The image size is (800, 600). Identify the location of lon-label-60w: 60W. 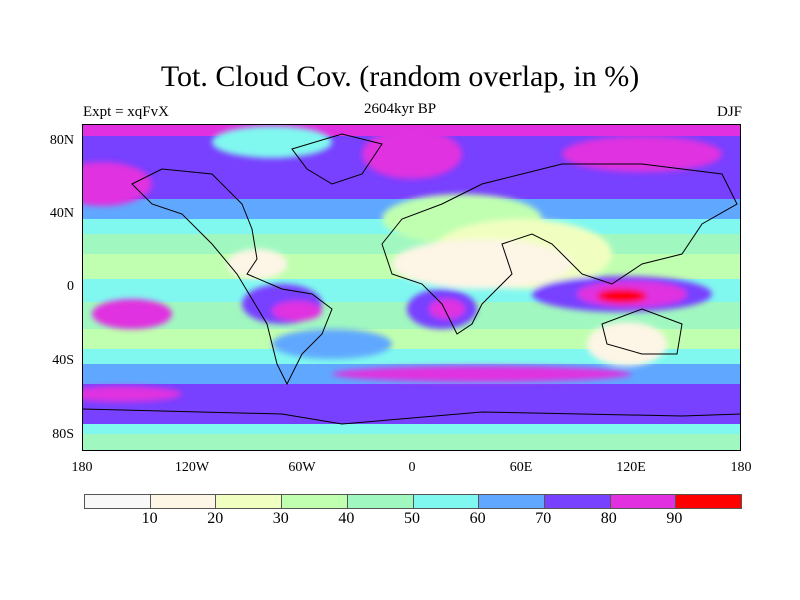
(302, 467).